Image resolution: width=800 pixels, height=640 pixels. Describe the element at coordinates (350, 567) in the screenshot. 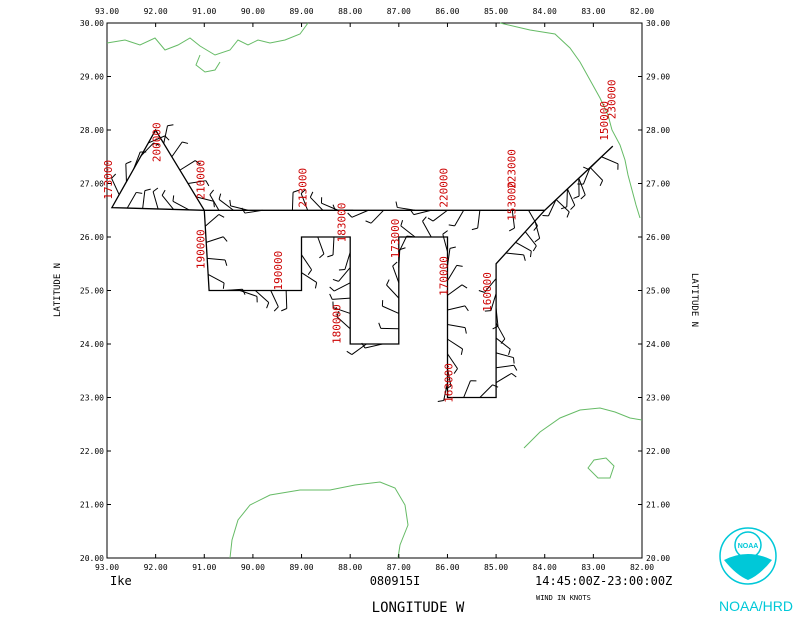

I see `x-tick-label-bottom: 88.00` at that location.